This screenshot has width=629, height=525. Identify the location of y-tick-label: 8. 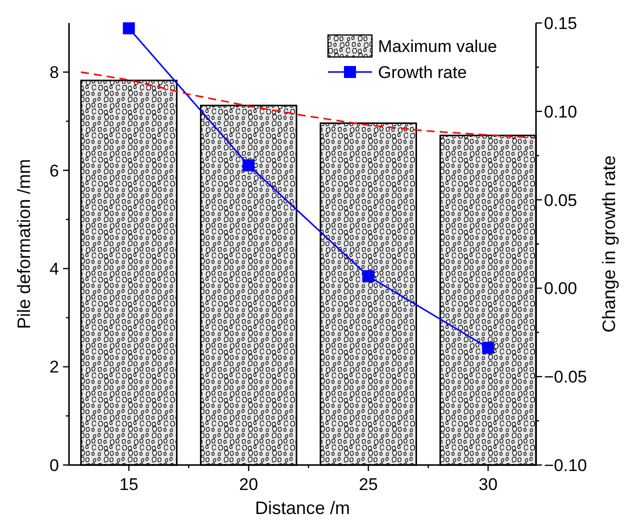
(54, 72).